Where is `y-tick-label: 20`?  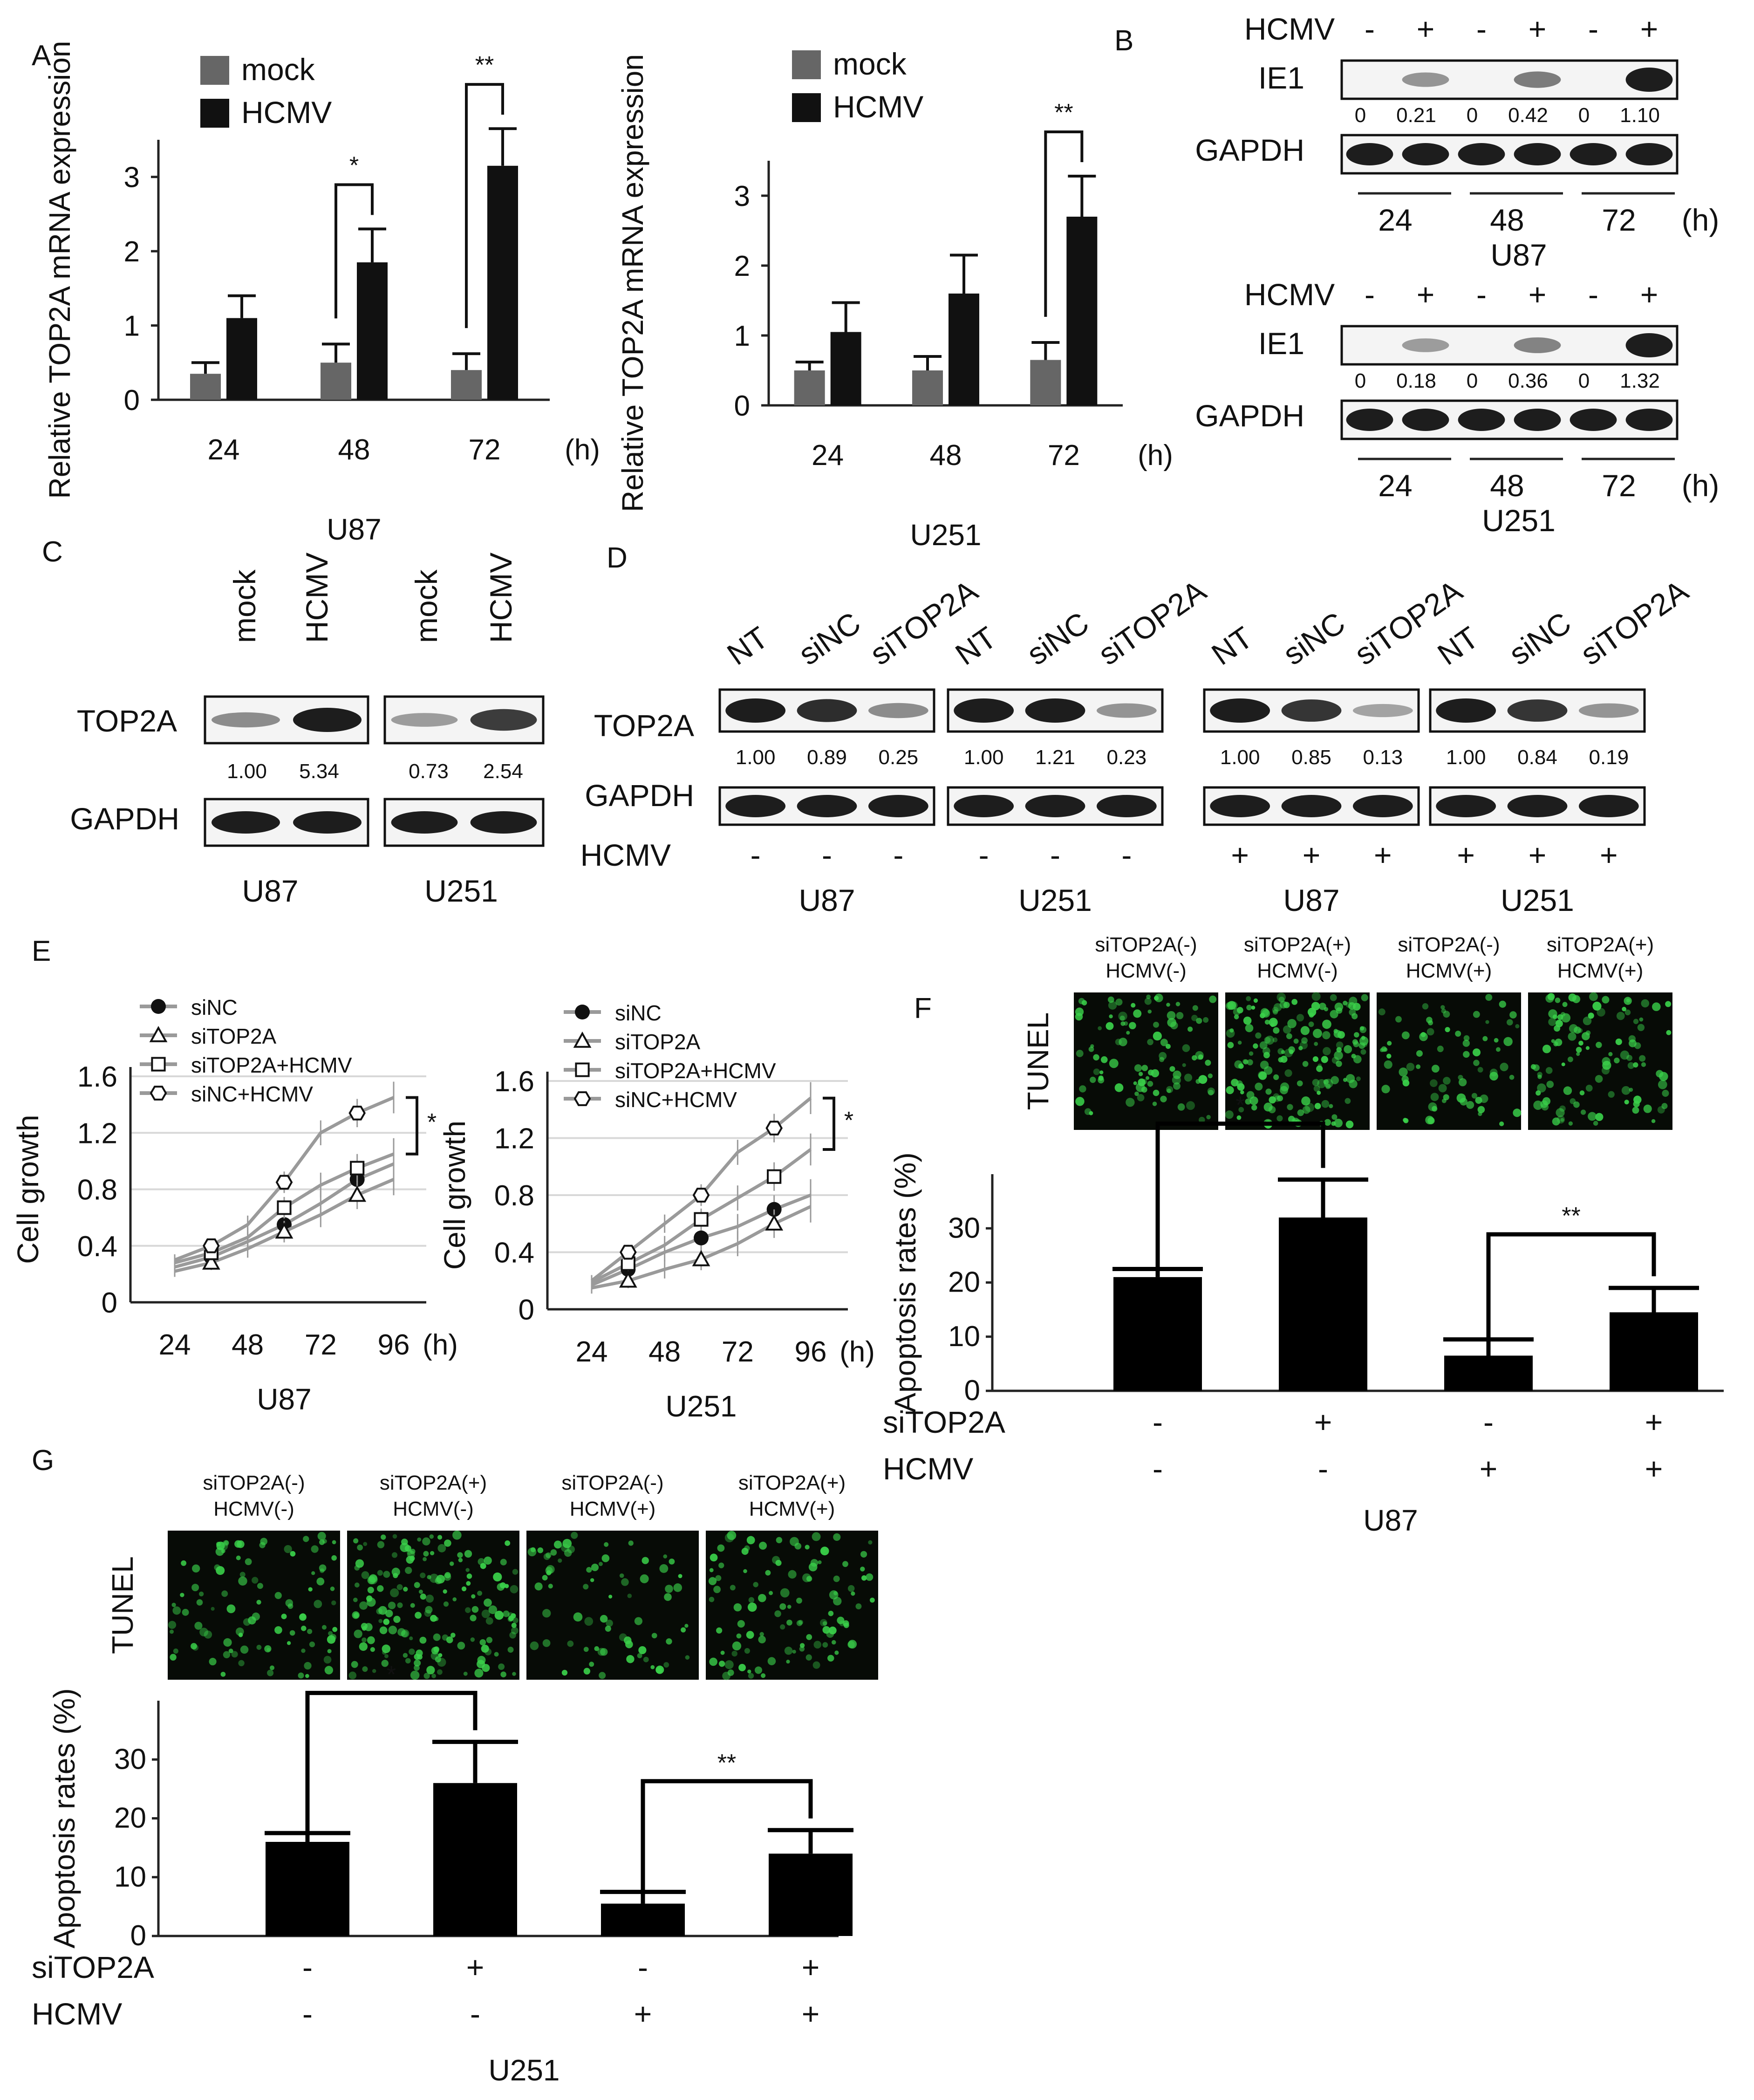 y-tick-label: 20 is located at coordinates (964, 1282).